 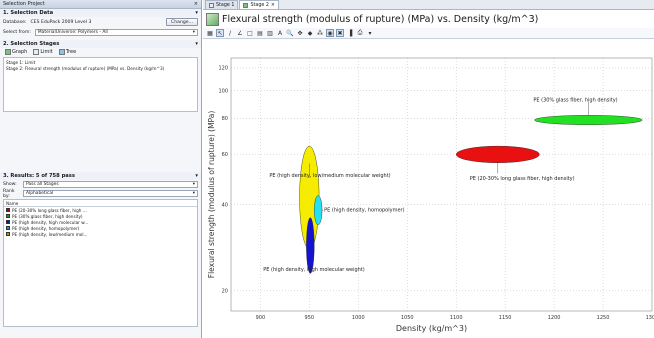 I want to click on show-value: Pass all Stages, so click(x=42, y=184).